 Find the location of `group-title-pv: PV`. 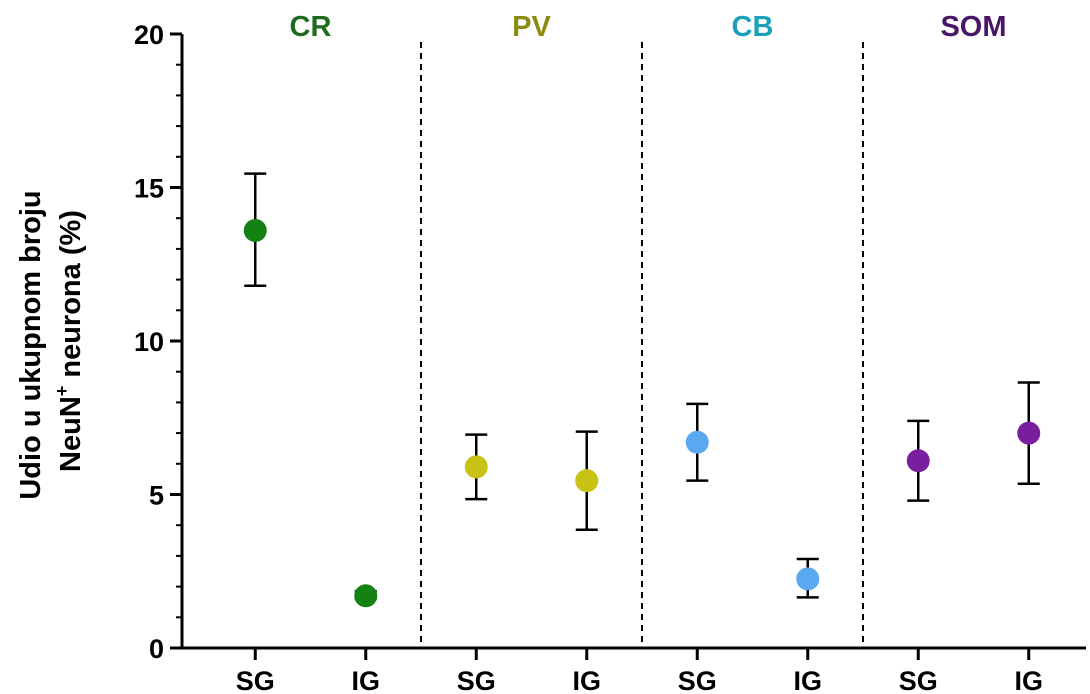

group-title-pv: PV is located at coordinates (531, 27).